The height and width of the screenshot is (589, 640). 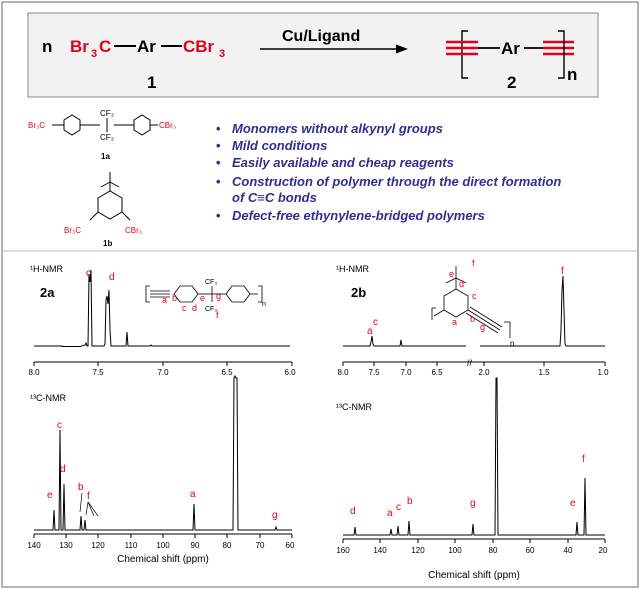 I want to click on h2a-ticks, so click(x=163, y=364).